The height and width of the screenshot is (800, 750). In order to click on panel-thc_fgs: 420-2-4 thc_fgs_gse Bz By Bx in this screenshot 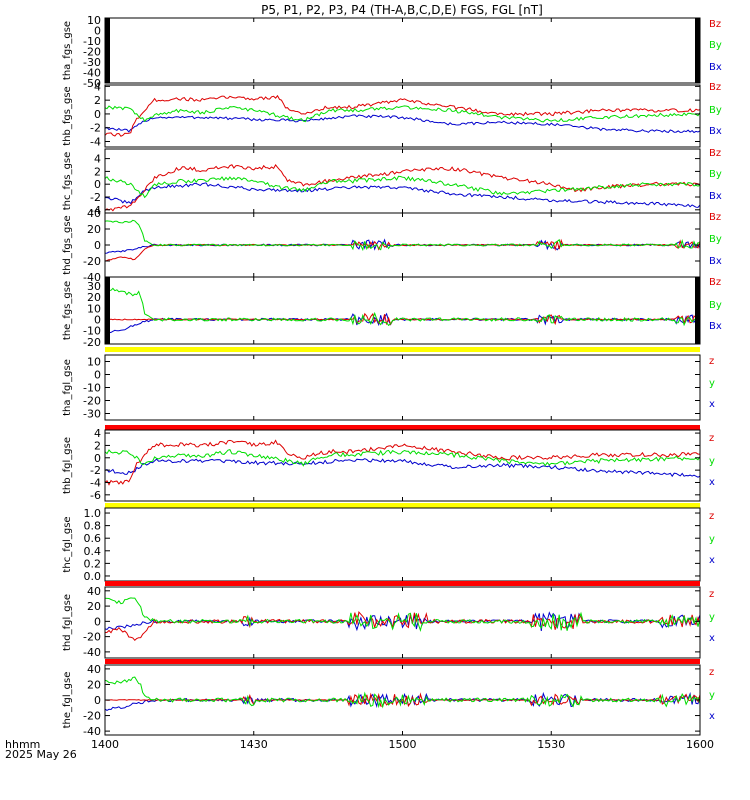, I will do `click(392, 182)`.